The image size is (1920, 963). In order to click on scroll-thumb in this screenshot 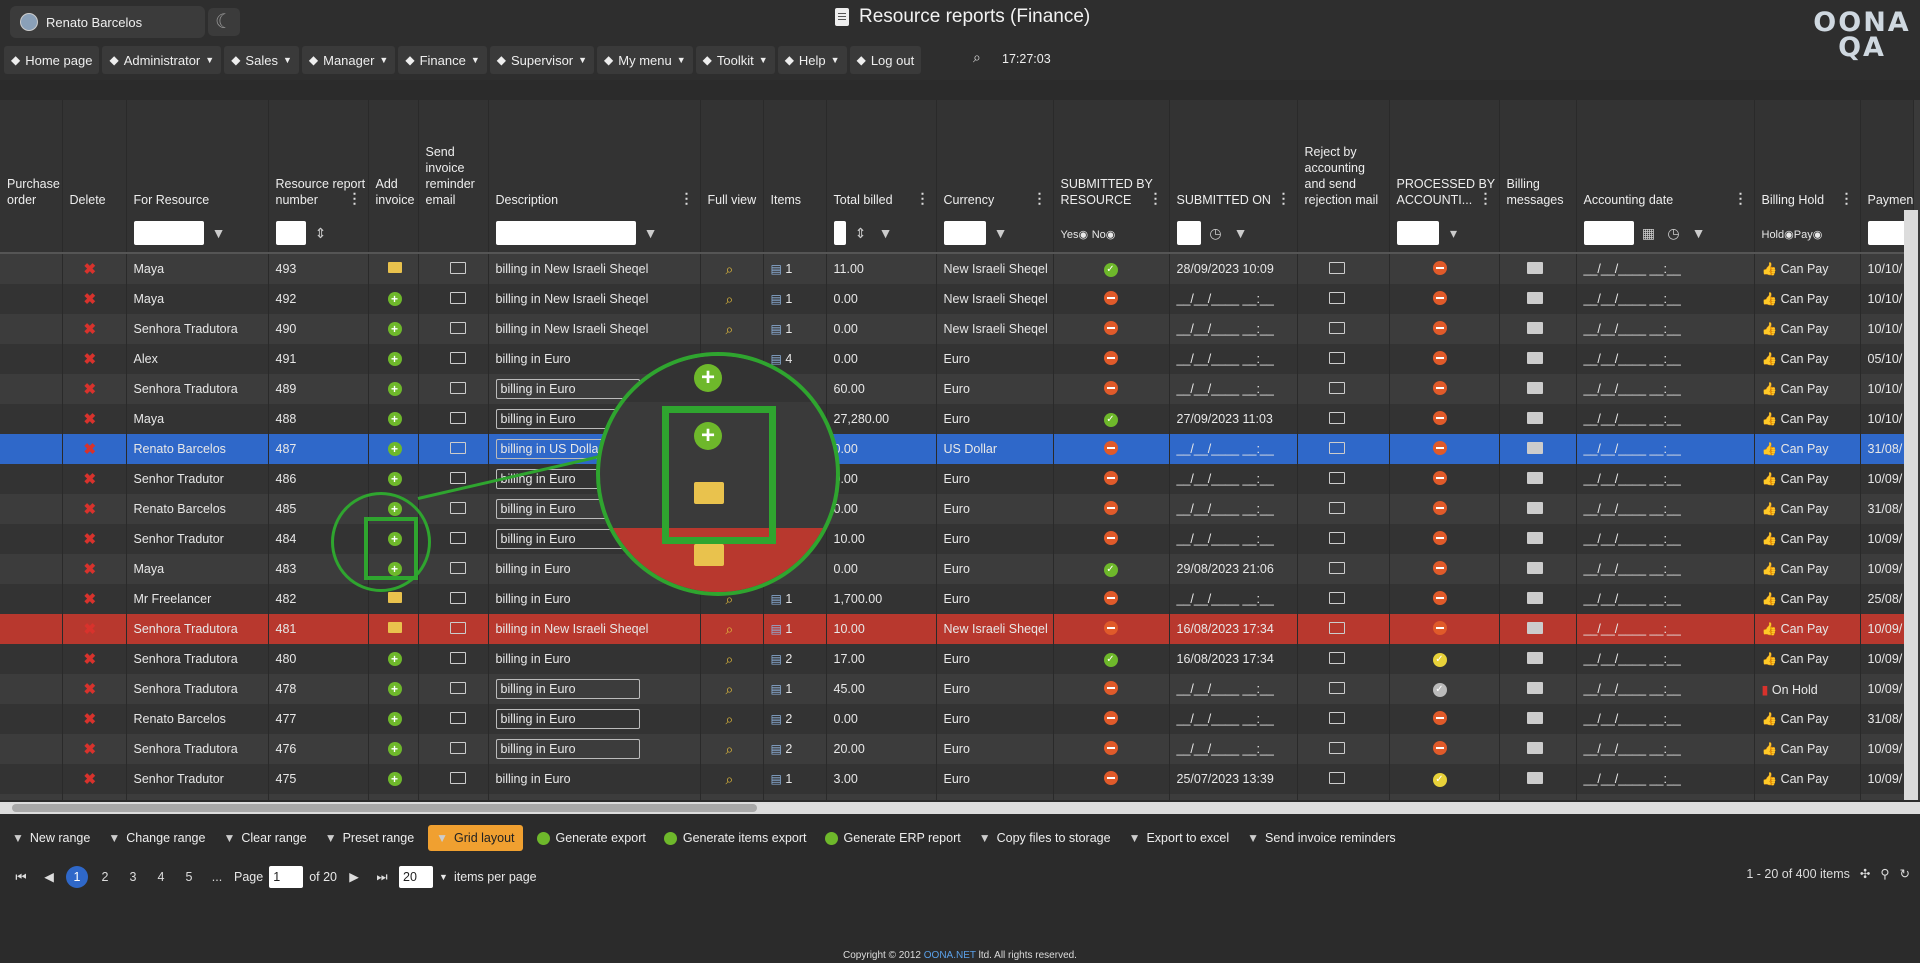, I will do `click(384, 808)`.